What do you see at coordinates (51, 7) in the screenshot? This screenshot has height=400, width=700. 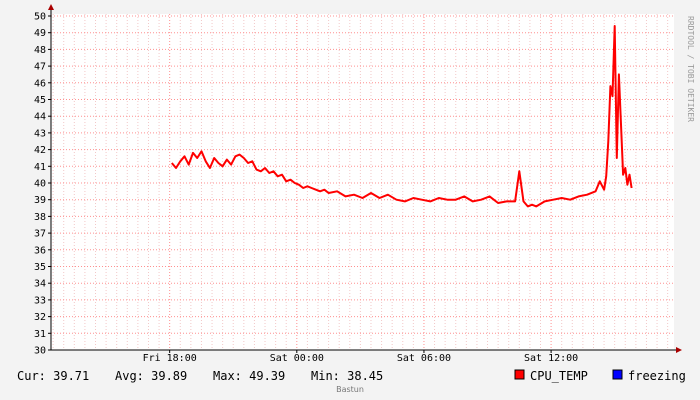 I see `y-axis-arrow` at bounding box center [51, 7].